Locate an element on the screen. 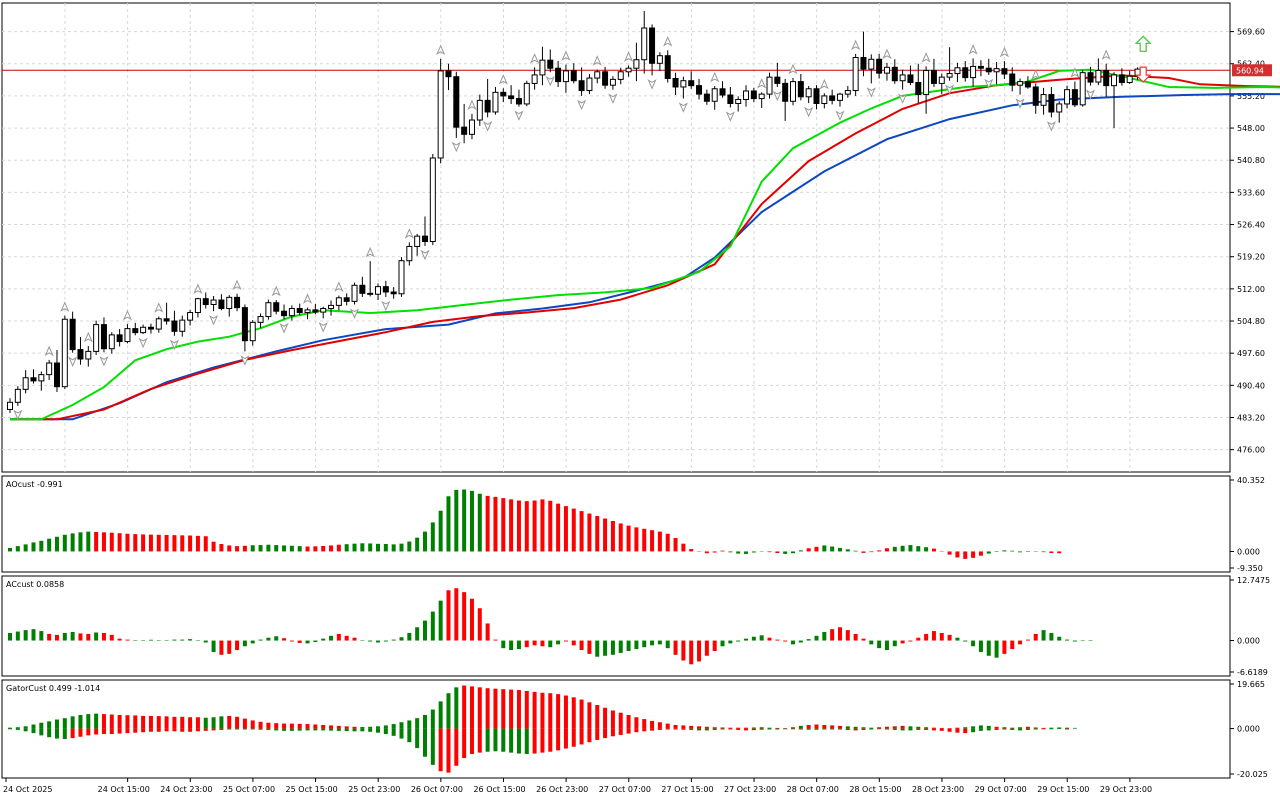  price-tick-label: 504.80 is located at coordinates (1251, 321).